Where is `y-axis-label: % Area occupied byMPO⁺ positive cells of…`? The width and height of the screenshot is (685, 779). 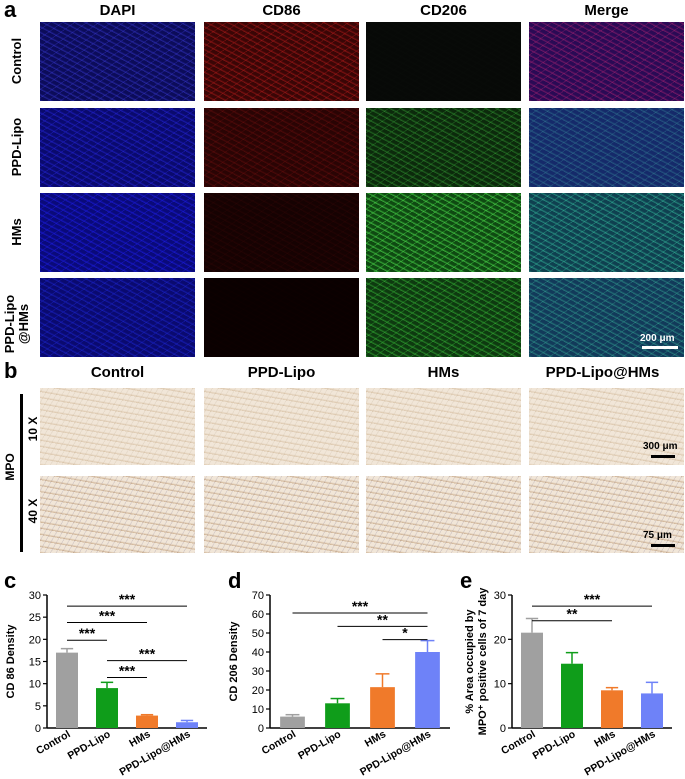
y-axis-label: % Area occupied byMPO⁺ positive cells of… is located at coordinates (476, 661).